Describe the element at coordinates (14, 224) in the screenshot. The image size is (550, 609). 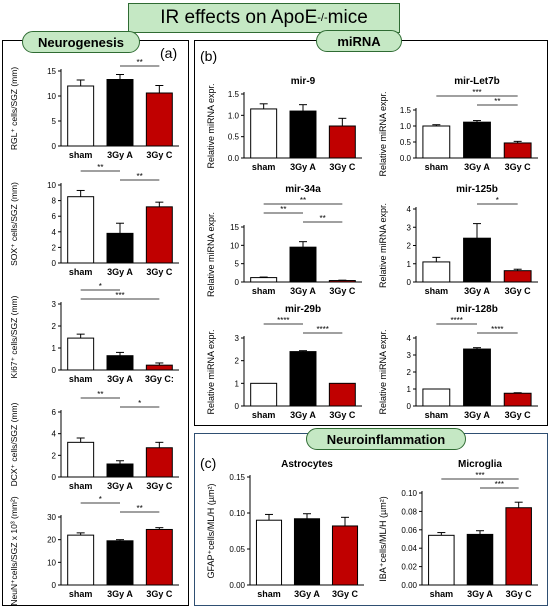
I see `y-axis-label: SOX⁺ cells/SGZ (mm)` at that location.